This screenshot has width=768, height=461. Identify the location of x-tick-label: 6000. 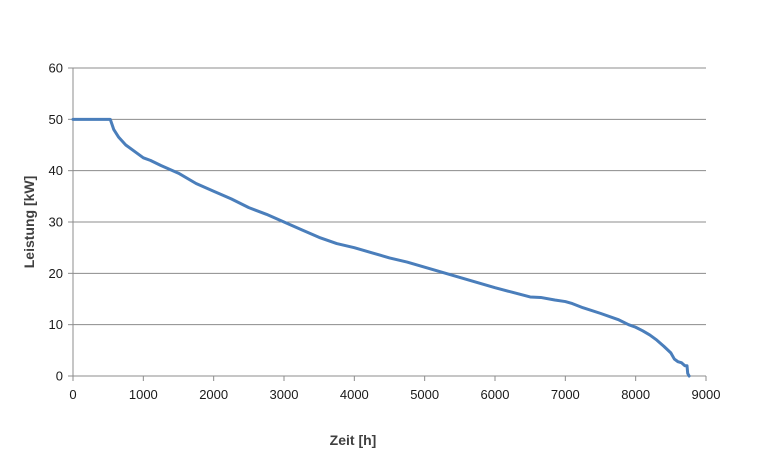
(495, 394).